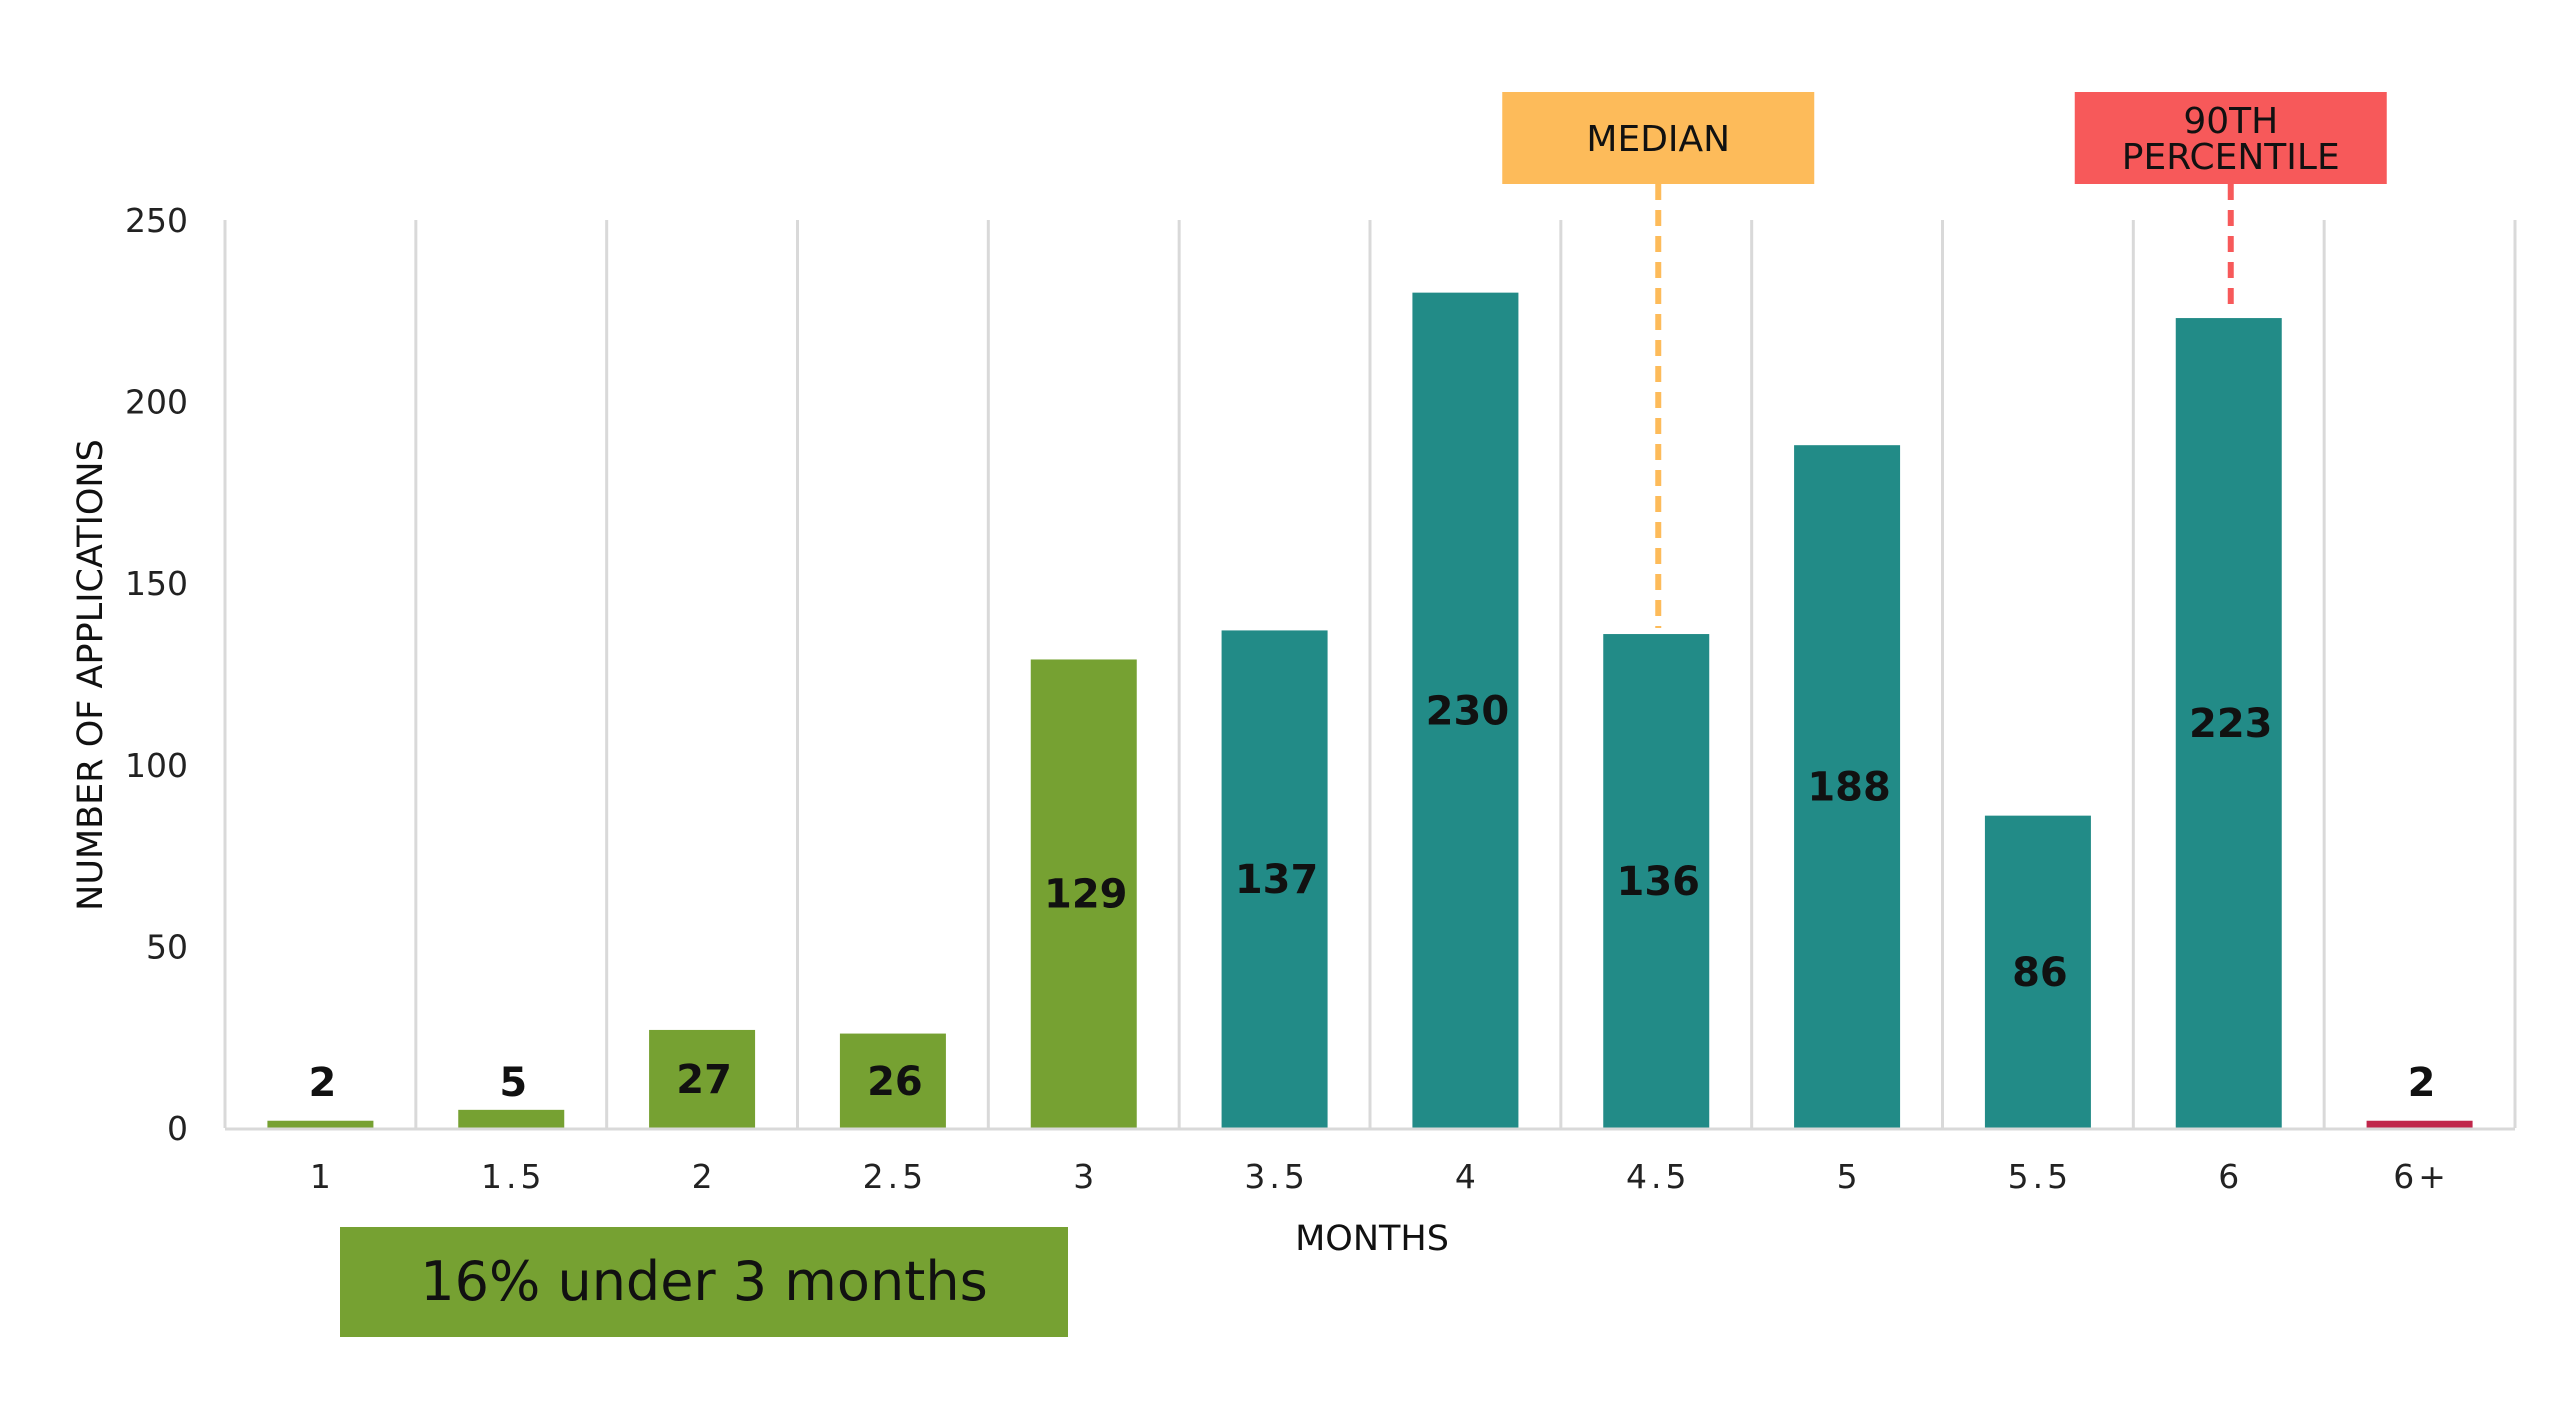  Describe the element at coordinates (1380, 1176) in the screenshot. I see `x-axis: 1 1.5 2 2.5 3 3.5 4 4.5 5 5.5 6 6+` at that location.